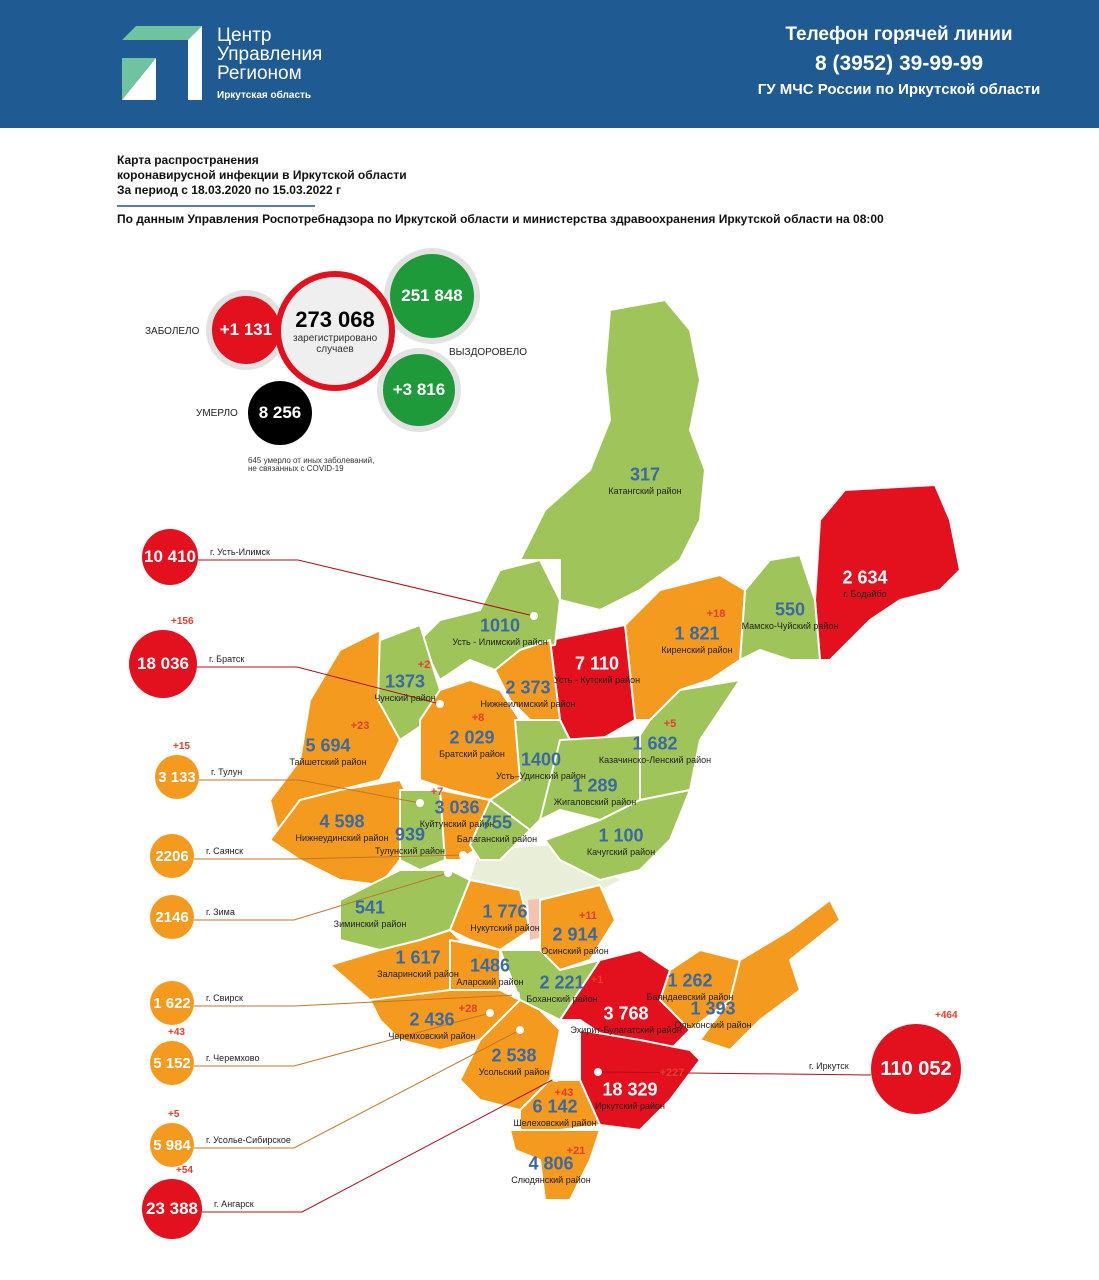 This screenshot has height=1280, width=1099. Describe the element at coordinates (946, 1015) in the screenshot. I see `city-delta: +464` at that location.